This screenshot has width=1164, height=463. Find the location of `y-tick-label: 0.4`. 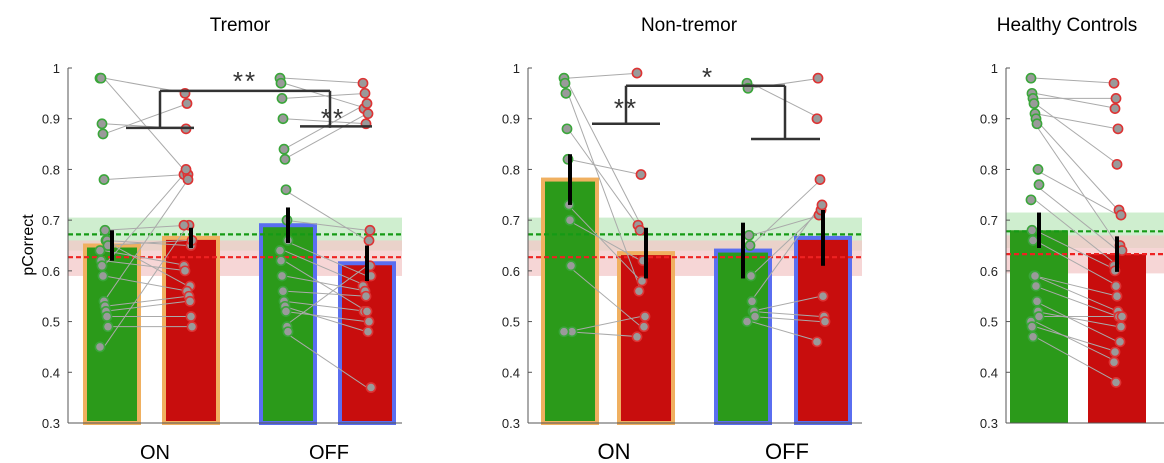

y-tick-label: 0.4 is located at coordinates (51, 372).